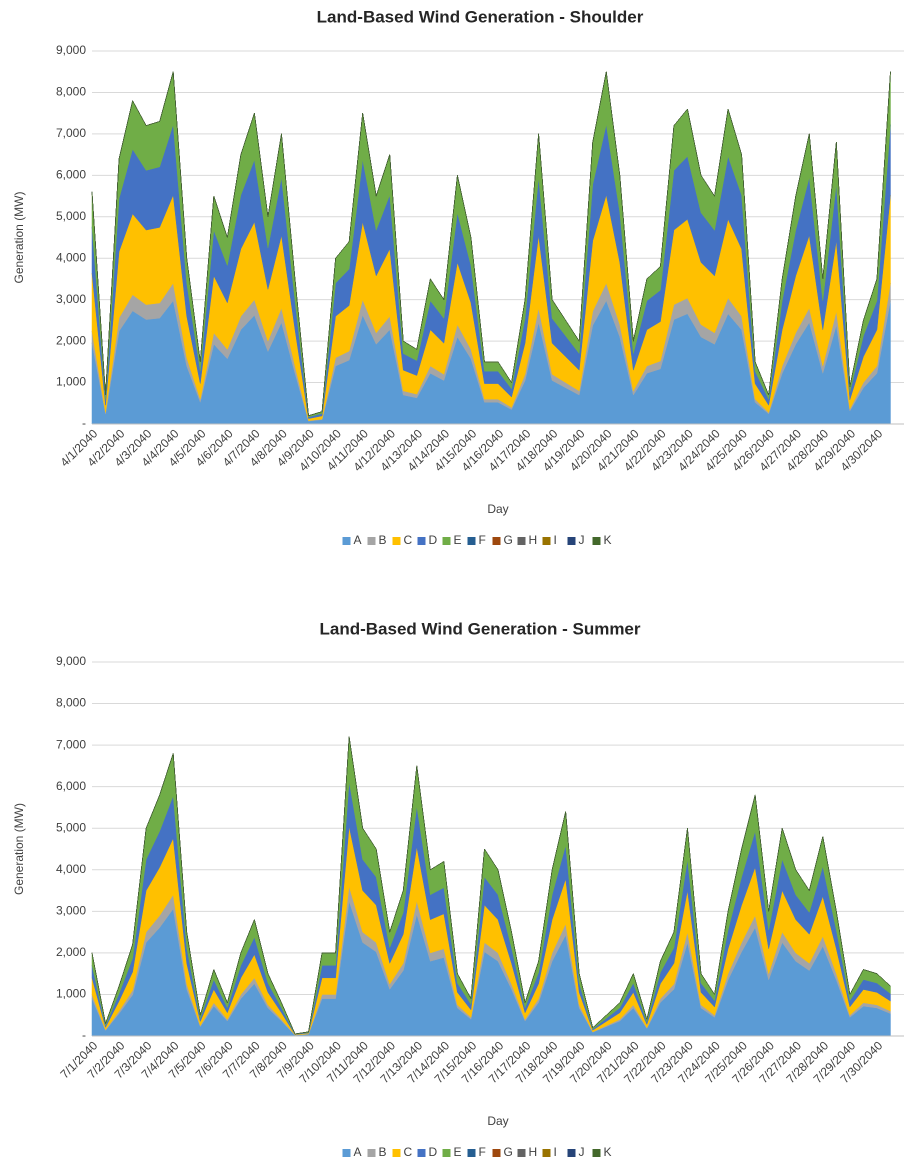 The width and height of the screenshot is (906, 1160). What do you see at coordinates (480, 16) in the screenshot?
I see `chart-title: Land-Based Wind Generation - Shoulder` at bounding box center [480, 16].